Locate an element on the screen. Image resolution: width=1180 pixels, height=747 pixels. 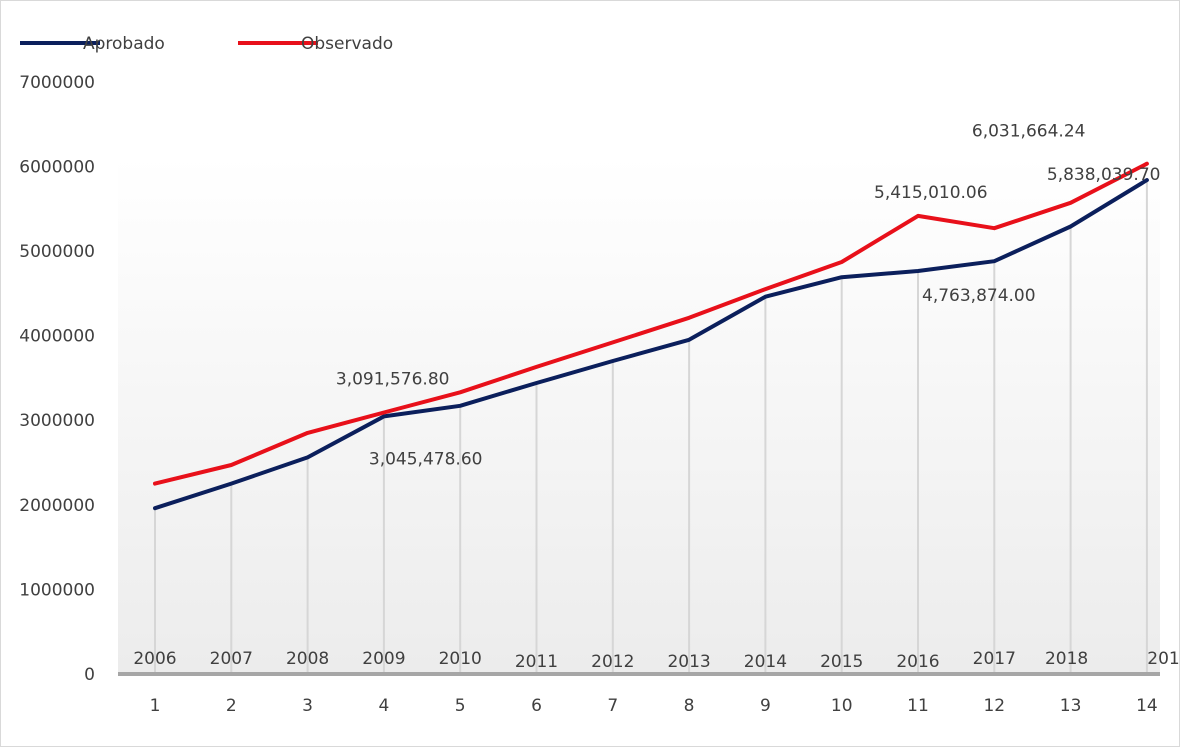
category-label: 2010 is located at coordinates (460, 659).